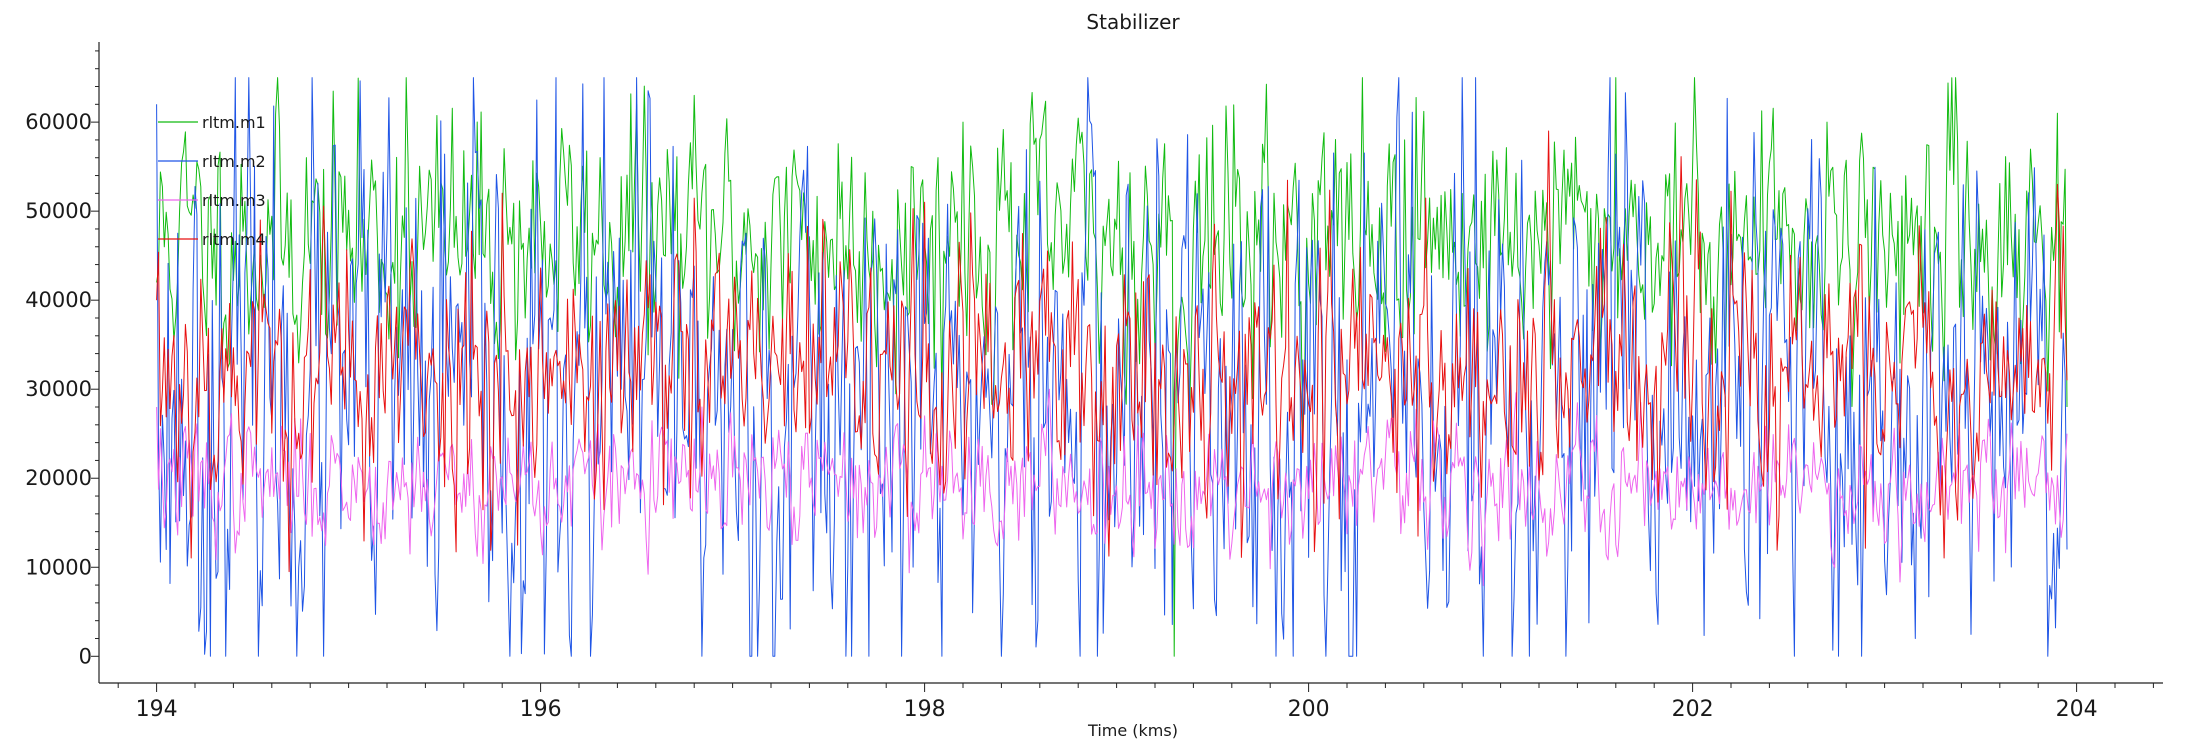 This screenshot has width=2189, height=748. I want to click on legend-item: rltm.m2, so click(212, 161).